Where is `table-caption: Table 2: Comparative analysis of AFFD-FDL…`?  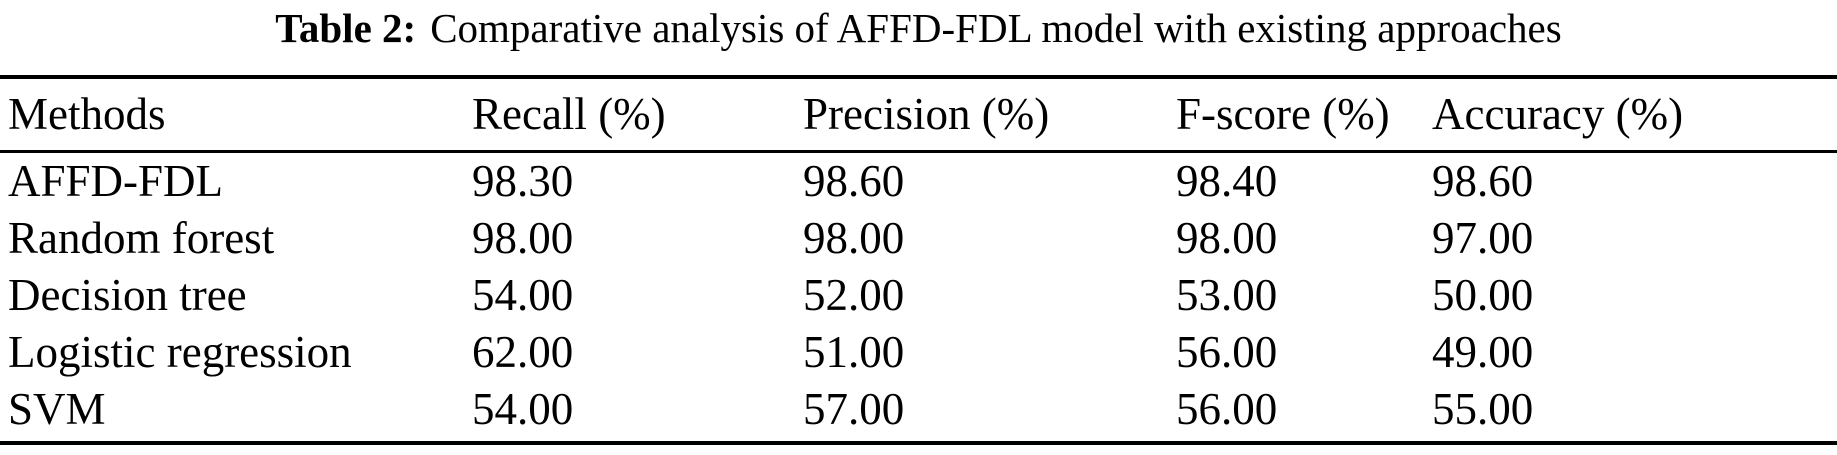
table-caption: Table 2: Comparative analysis of AFFD-FDL… is located at coordinates (918, 28).